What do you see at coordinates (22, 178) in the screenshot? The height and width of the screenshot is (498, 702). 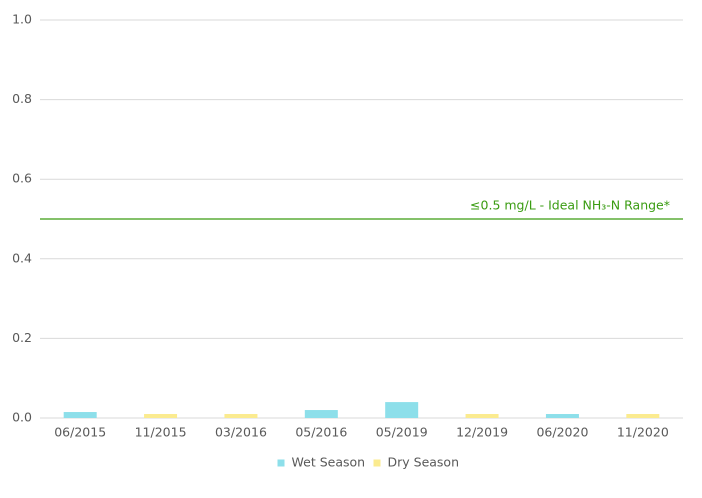 I see `y-tick-label: 0.6` at bounding box center [22, 178].